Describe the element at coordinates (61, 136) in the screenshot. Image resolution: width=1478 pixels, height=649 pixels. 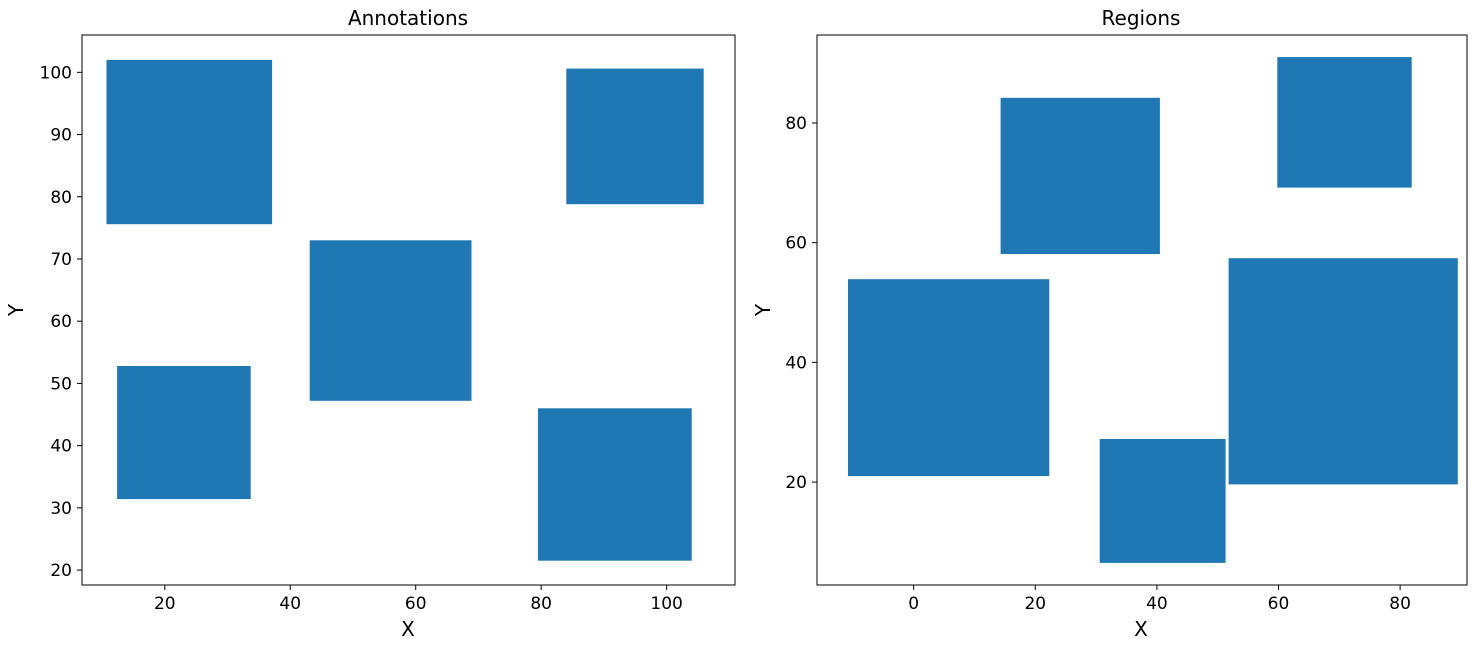
I see `y-tick-label: 90` at that location.